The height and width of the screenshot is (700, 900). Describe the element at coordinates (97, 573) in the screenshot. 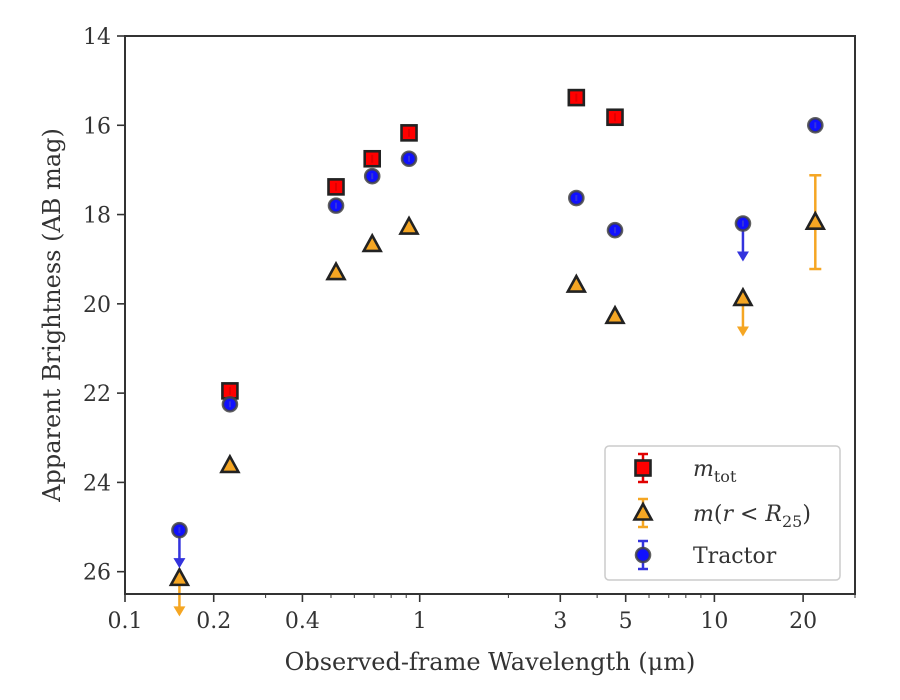

I see `y-tick-label: 26` at that location.